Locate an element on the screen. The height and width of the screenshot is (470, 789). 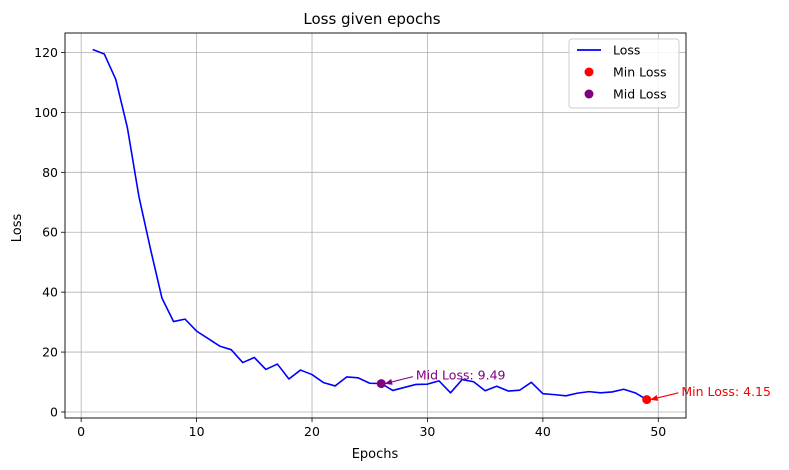
x-tick-label: 30 is located at coordinates (427, 431).